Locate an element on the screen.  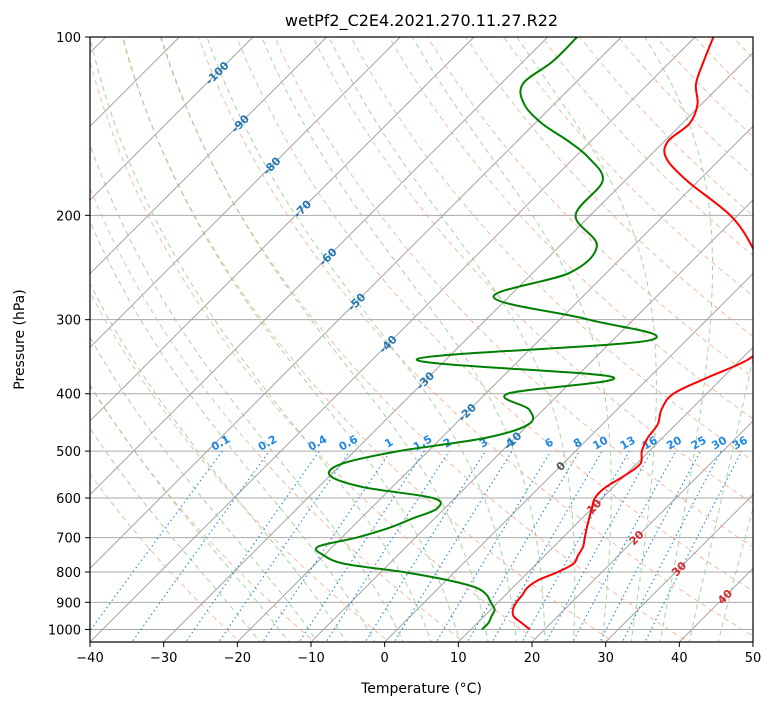
mixing-ratio-label: 20 is located at coordinates (674, 442).